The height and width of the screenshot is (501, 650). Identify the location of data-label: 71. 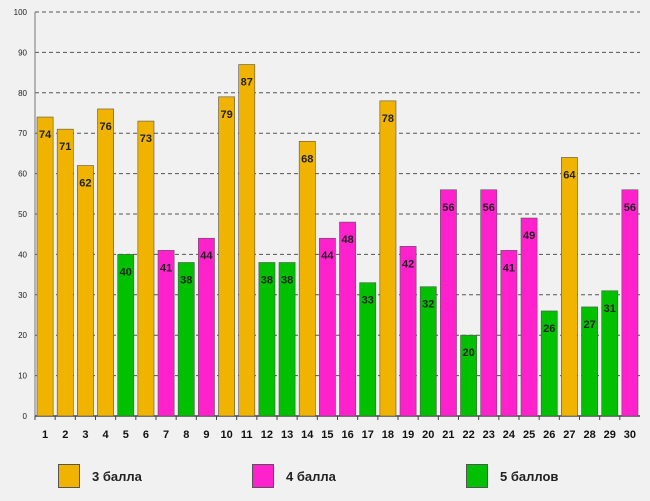
(65, 147).